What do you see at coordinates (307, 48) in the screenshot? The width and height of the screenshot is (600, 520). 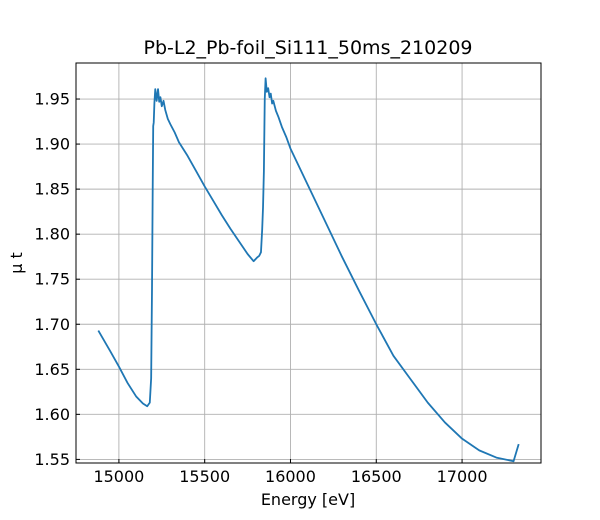 I see `chart-title: Pb-L2_Pb-foil_Si111_50ms_210209` at bounding box center [307, 48].